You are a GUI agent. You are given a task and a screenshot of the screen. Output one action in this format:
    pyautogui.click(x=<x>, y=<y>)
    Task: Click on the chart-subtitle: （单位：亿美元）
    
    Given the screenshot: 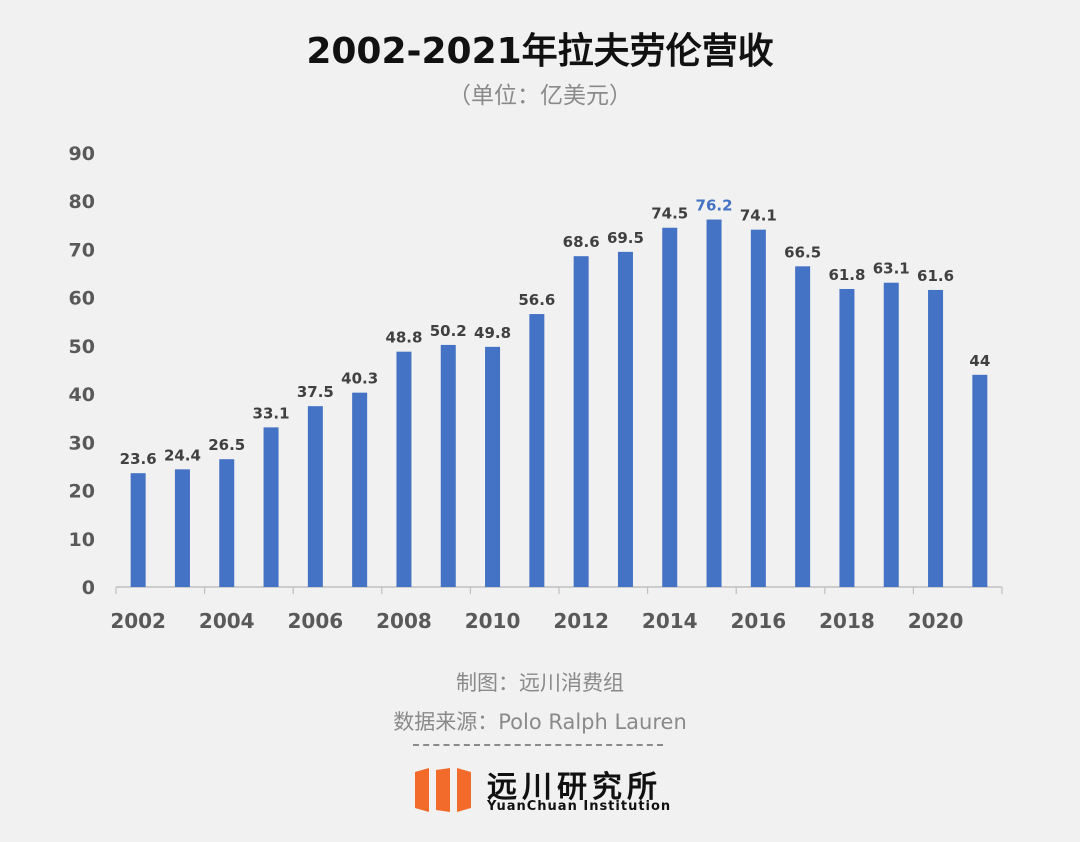 What is the action you would take?
    pyautogui.click(x=540, y=96)
    